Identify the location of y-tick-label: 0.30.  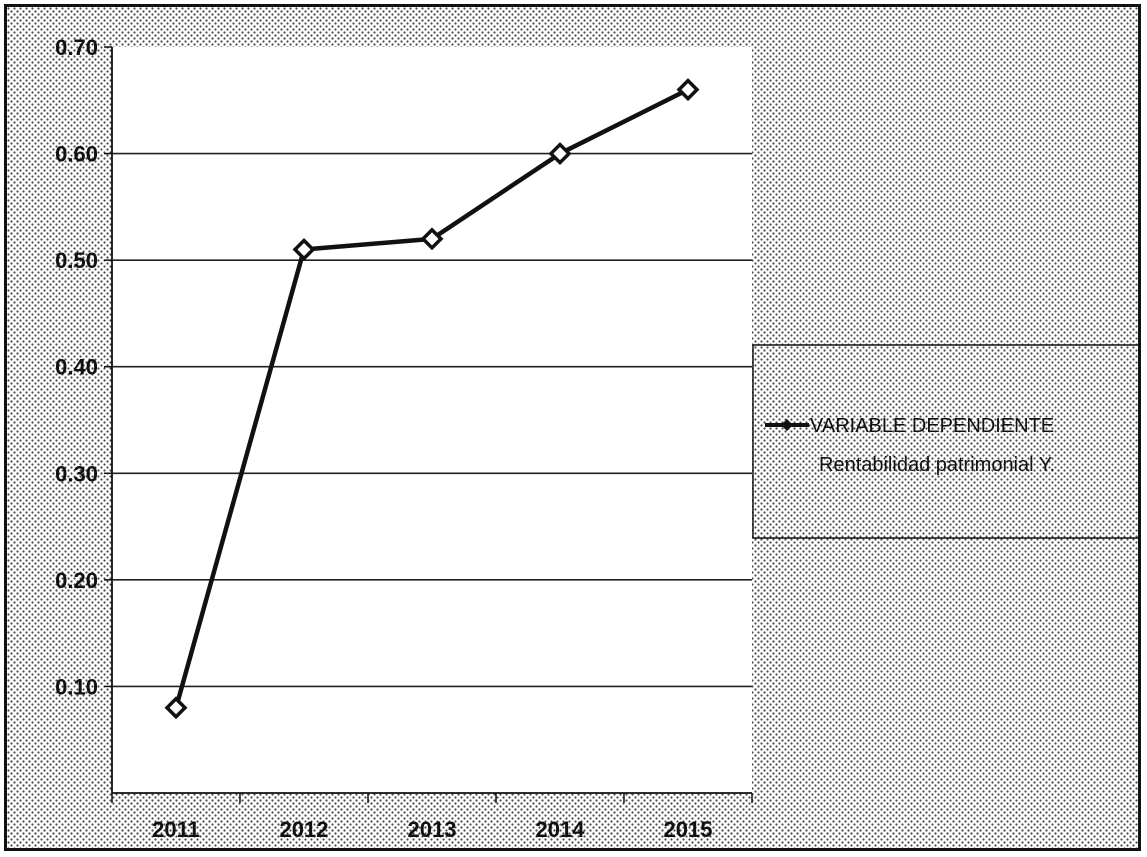
(76, 473).